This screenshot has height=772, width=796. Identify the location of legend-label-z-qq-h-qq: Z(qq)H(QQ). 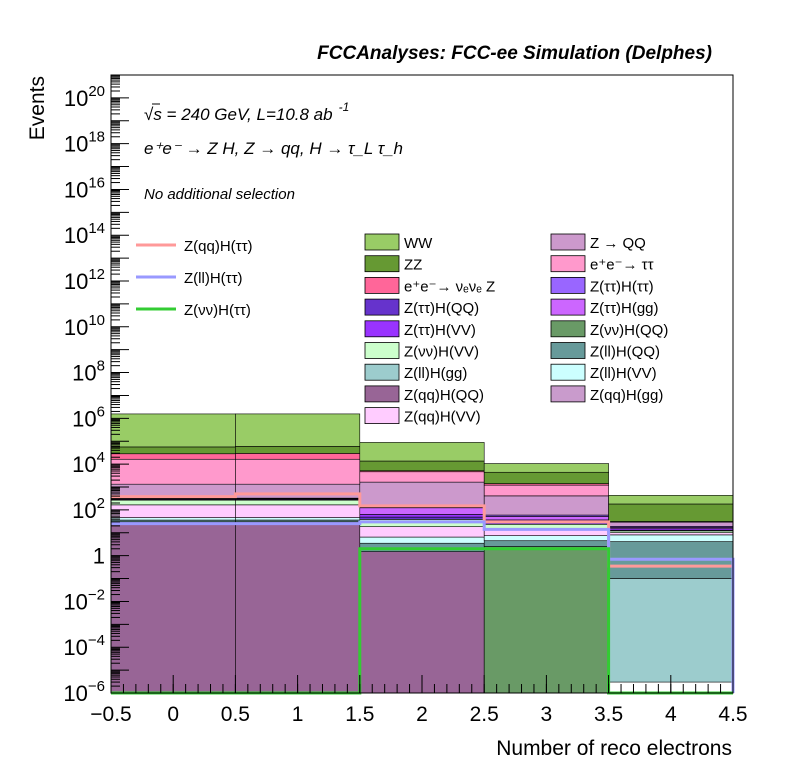
(444, 395).